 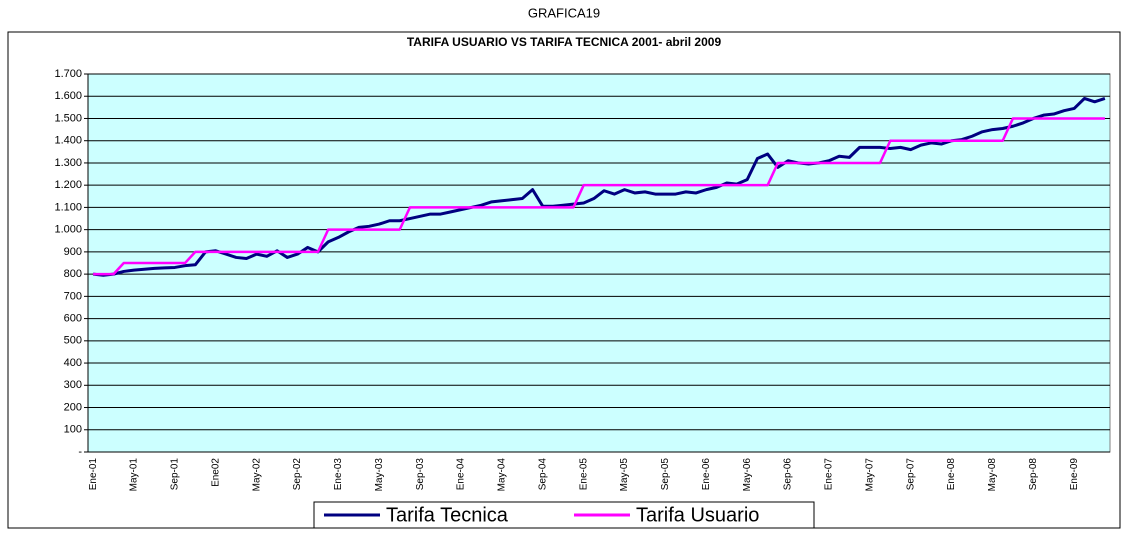 What do you see at coordinates (869, 475) in the screenshot?
I see `x-tick-label: May-07` at bounding box center [869, 475].